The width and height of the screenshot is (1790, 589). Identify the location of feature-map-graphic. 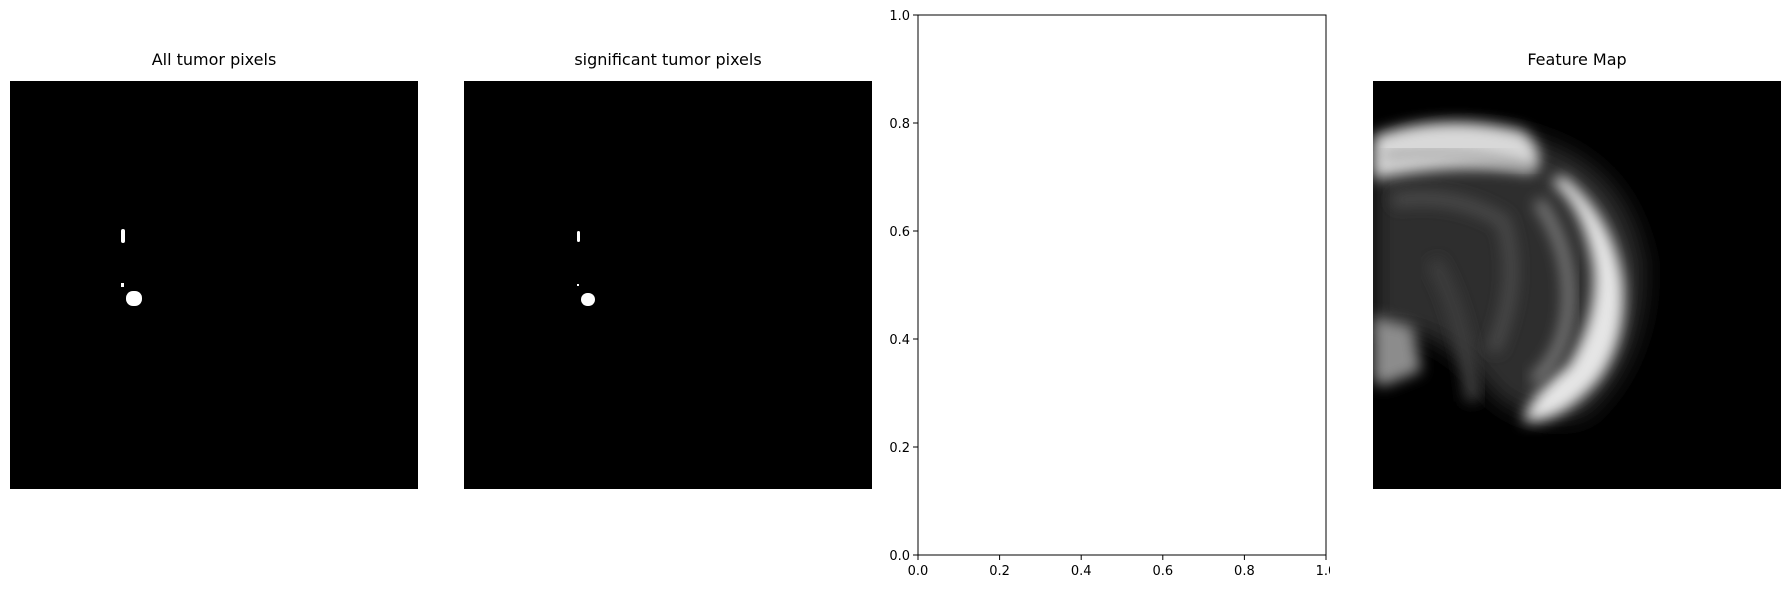
(1508, 272).